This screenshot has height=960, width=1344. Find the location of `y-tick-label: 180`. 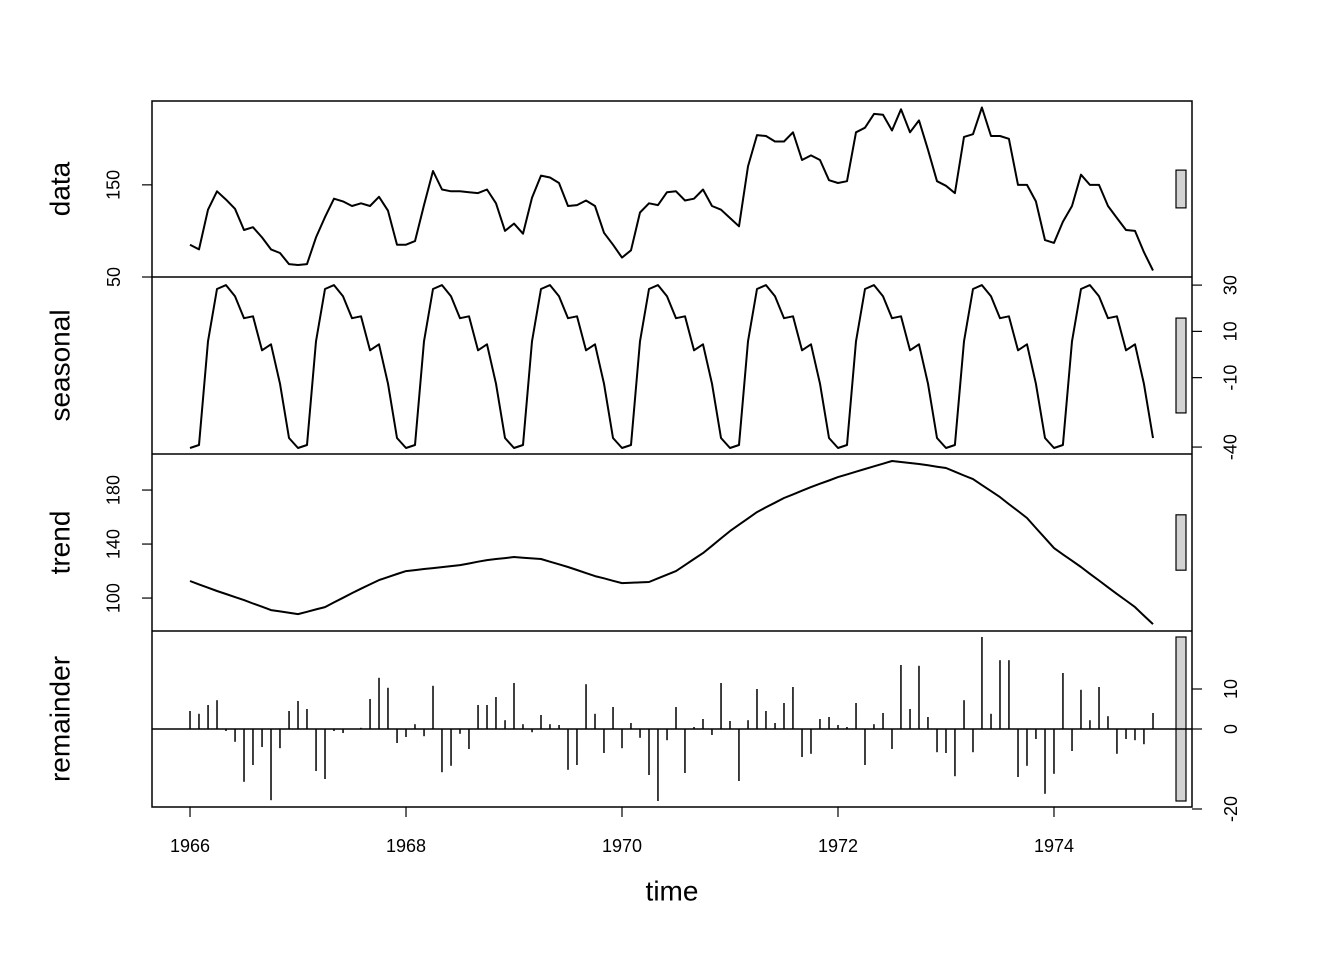

y-tick-label: 180 is located at coordinates (114, 490).